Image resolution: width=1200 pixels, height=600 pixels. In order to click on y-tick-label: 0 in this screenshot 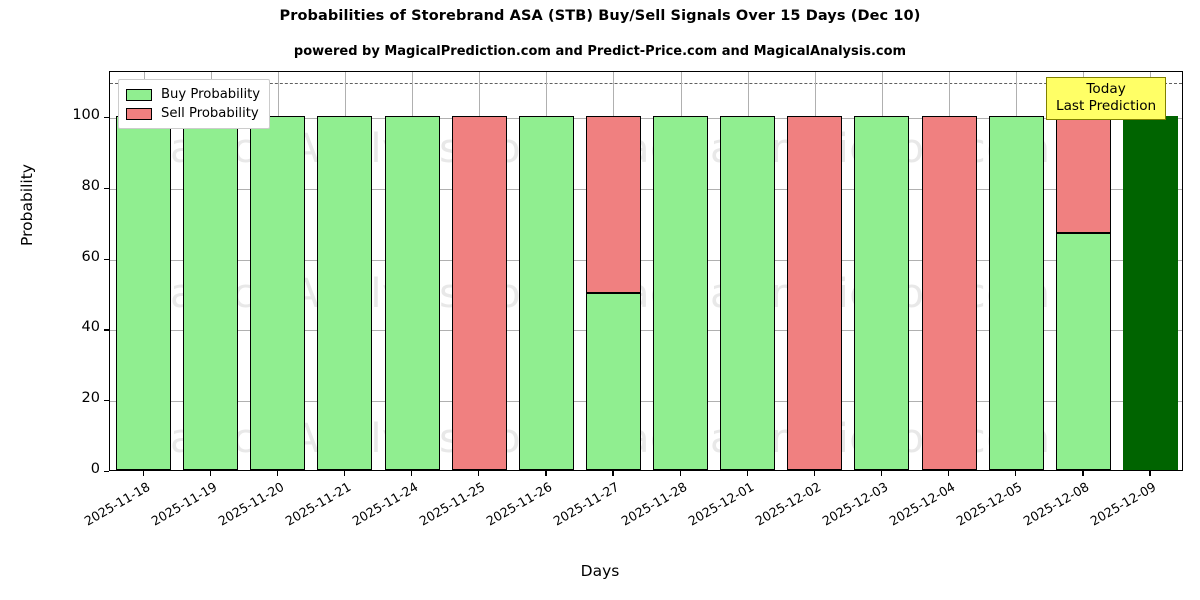, I will do `click(95, 469)`.